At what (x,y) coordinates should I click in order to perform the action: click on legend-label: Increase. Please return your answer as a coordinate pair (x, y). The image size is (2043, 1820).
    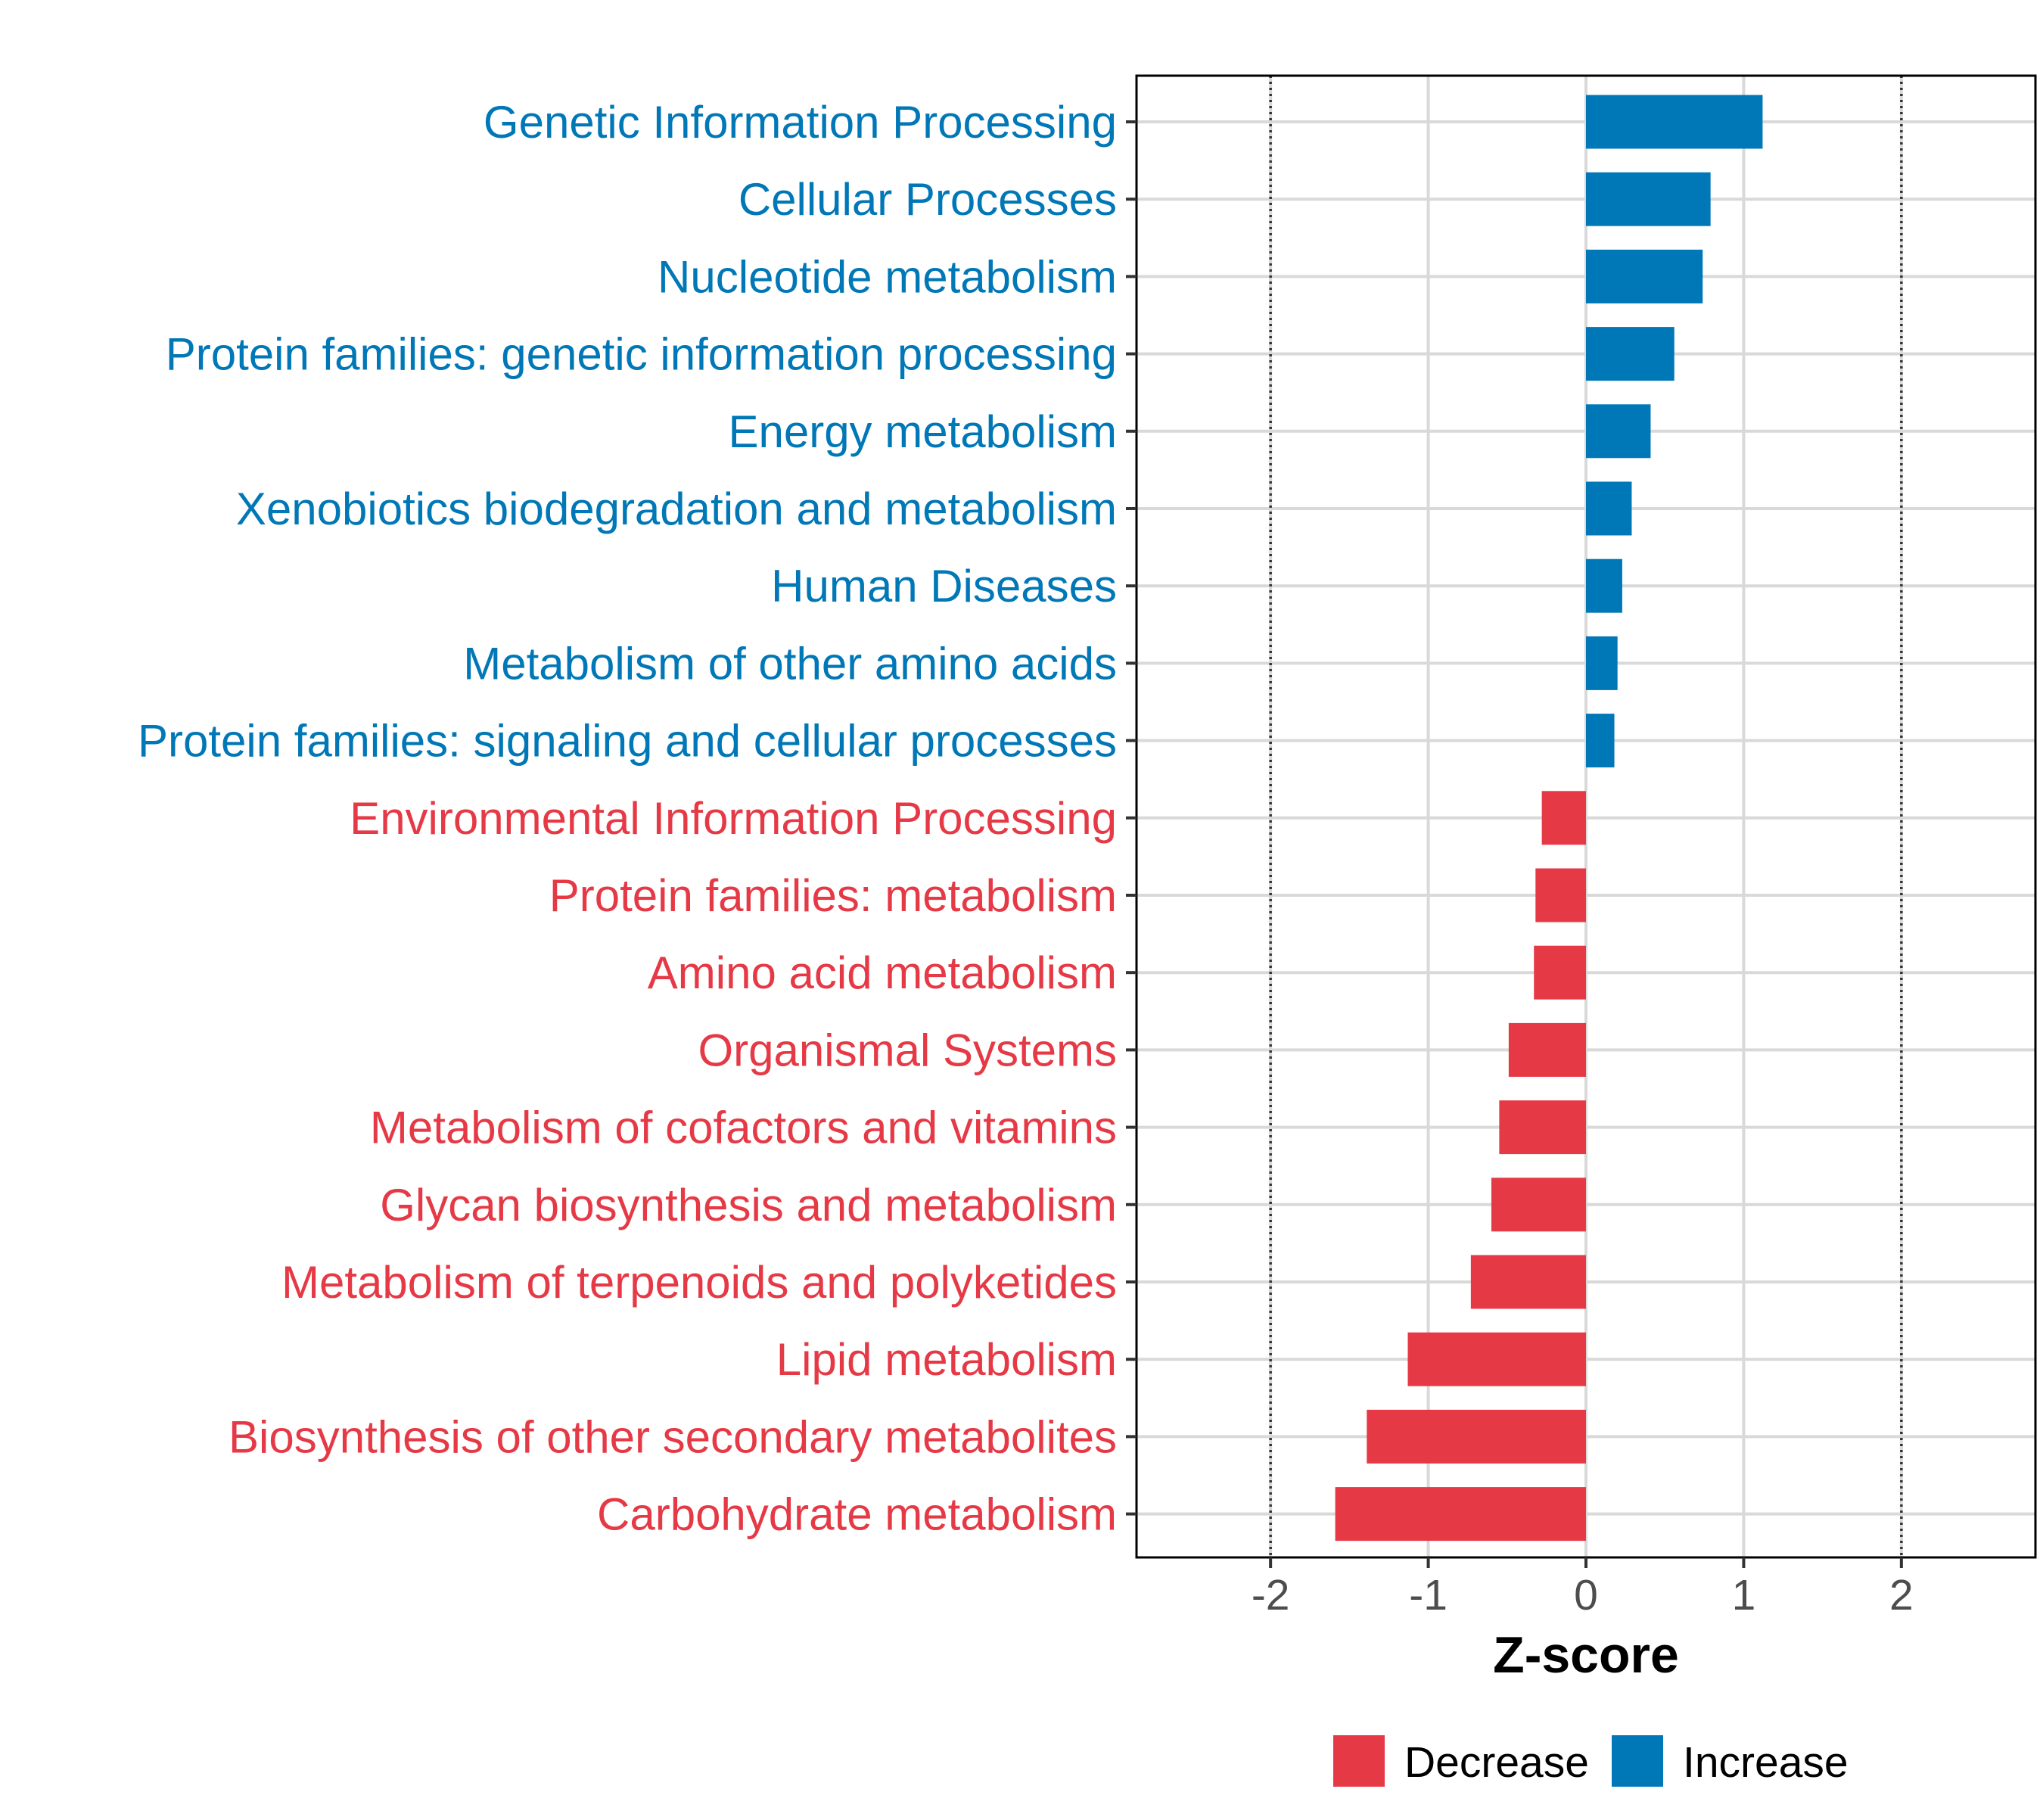
    Looking at the image, I should click on (1766, 1762).